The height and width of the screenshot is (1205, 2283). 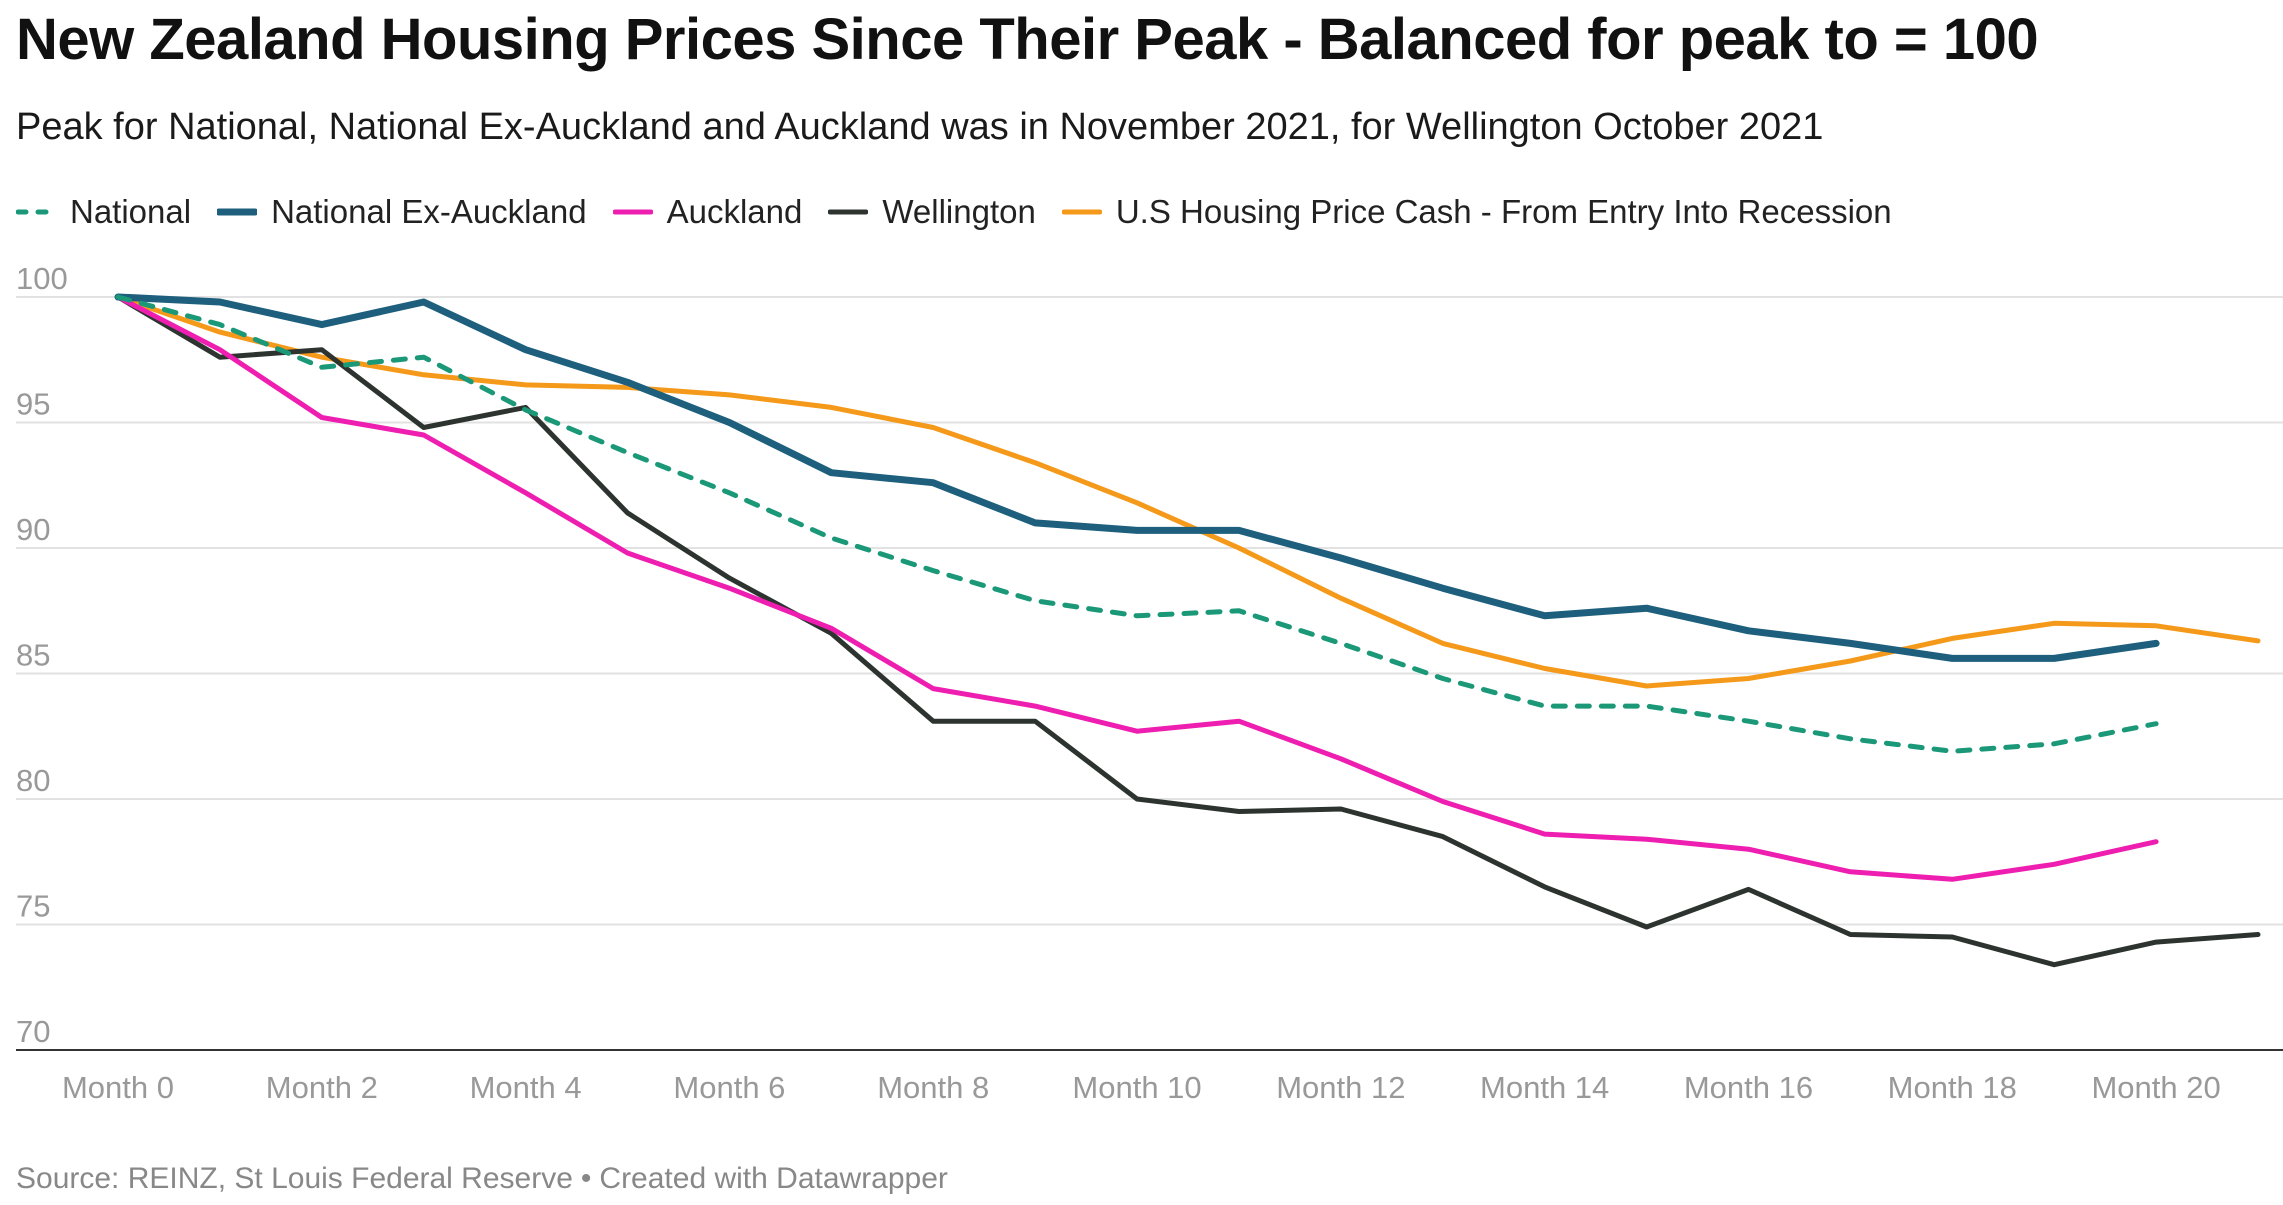 I want to click on x-tick-label: Month 6, so click(x=729, y=1087).